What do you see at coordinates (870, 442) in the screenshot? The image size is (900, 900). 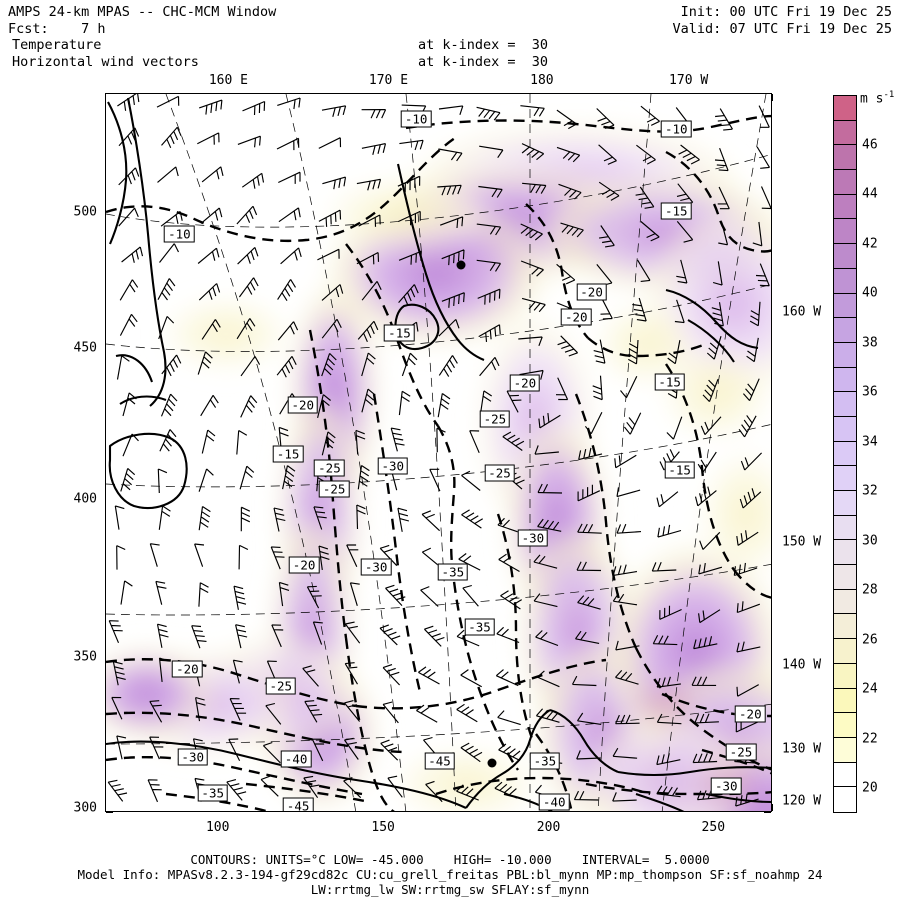 I see `colorbar-tick-label: 34` at bounding box center [870, 442].